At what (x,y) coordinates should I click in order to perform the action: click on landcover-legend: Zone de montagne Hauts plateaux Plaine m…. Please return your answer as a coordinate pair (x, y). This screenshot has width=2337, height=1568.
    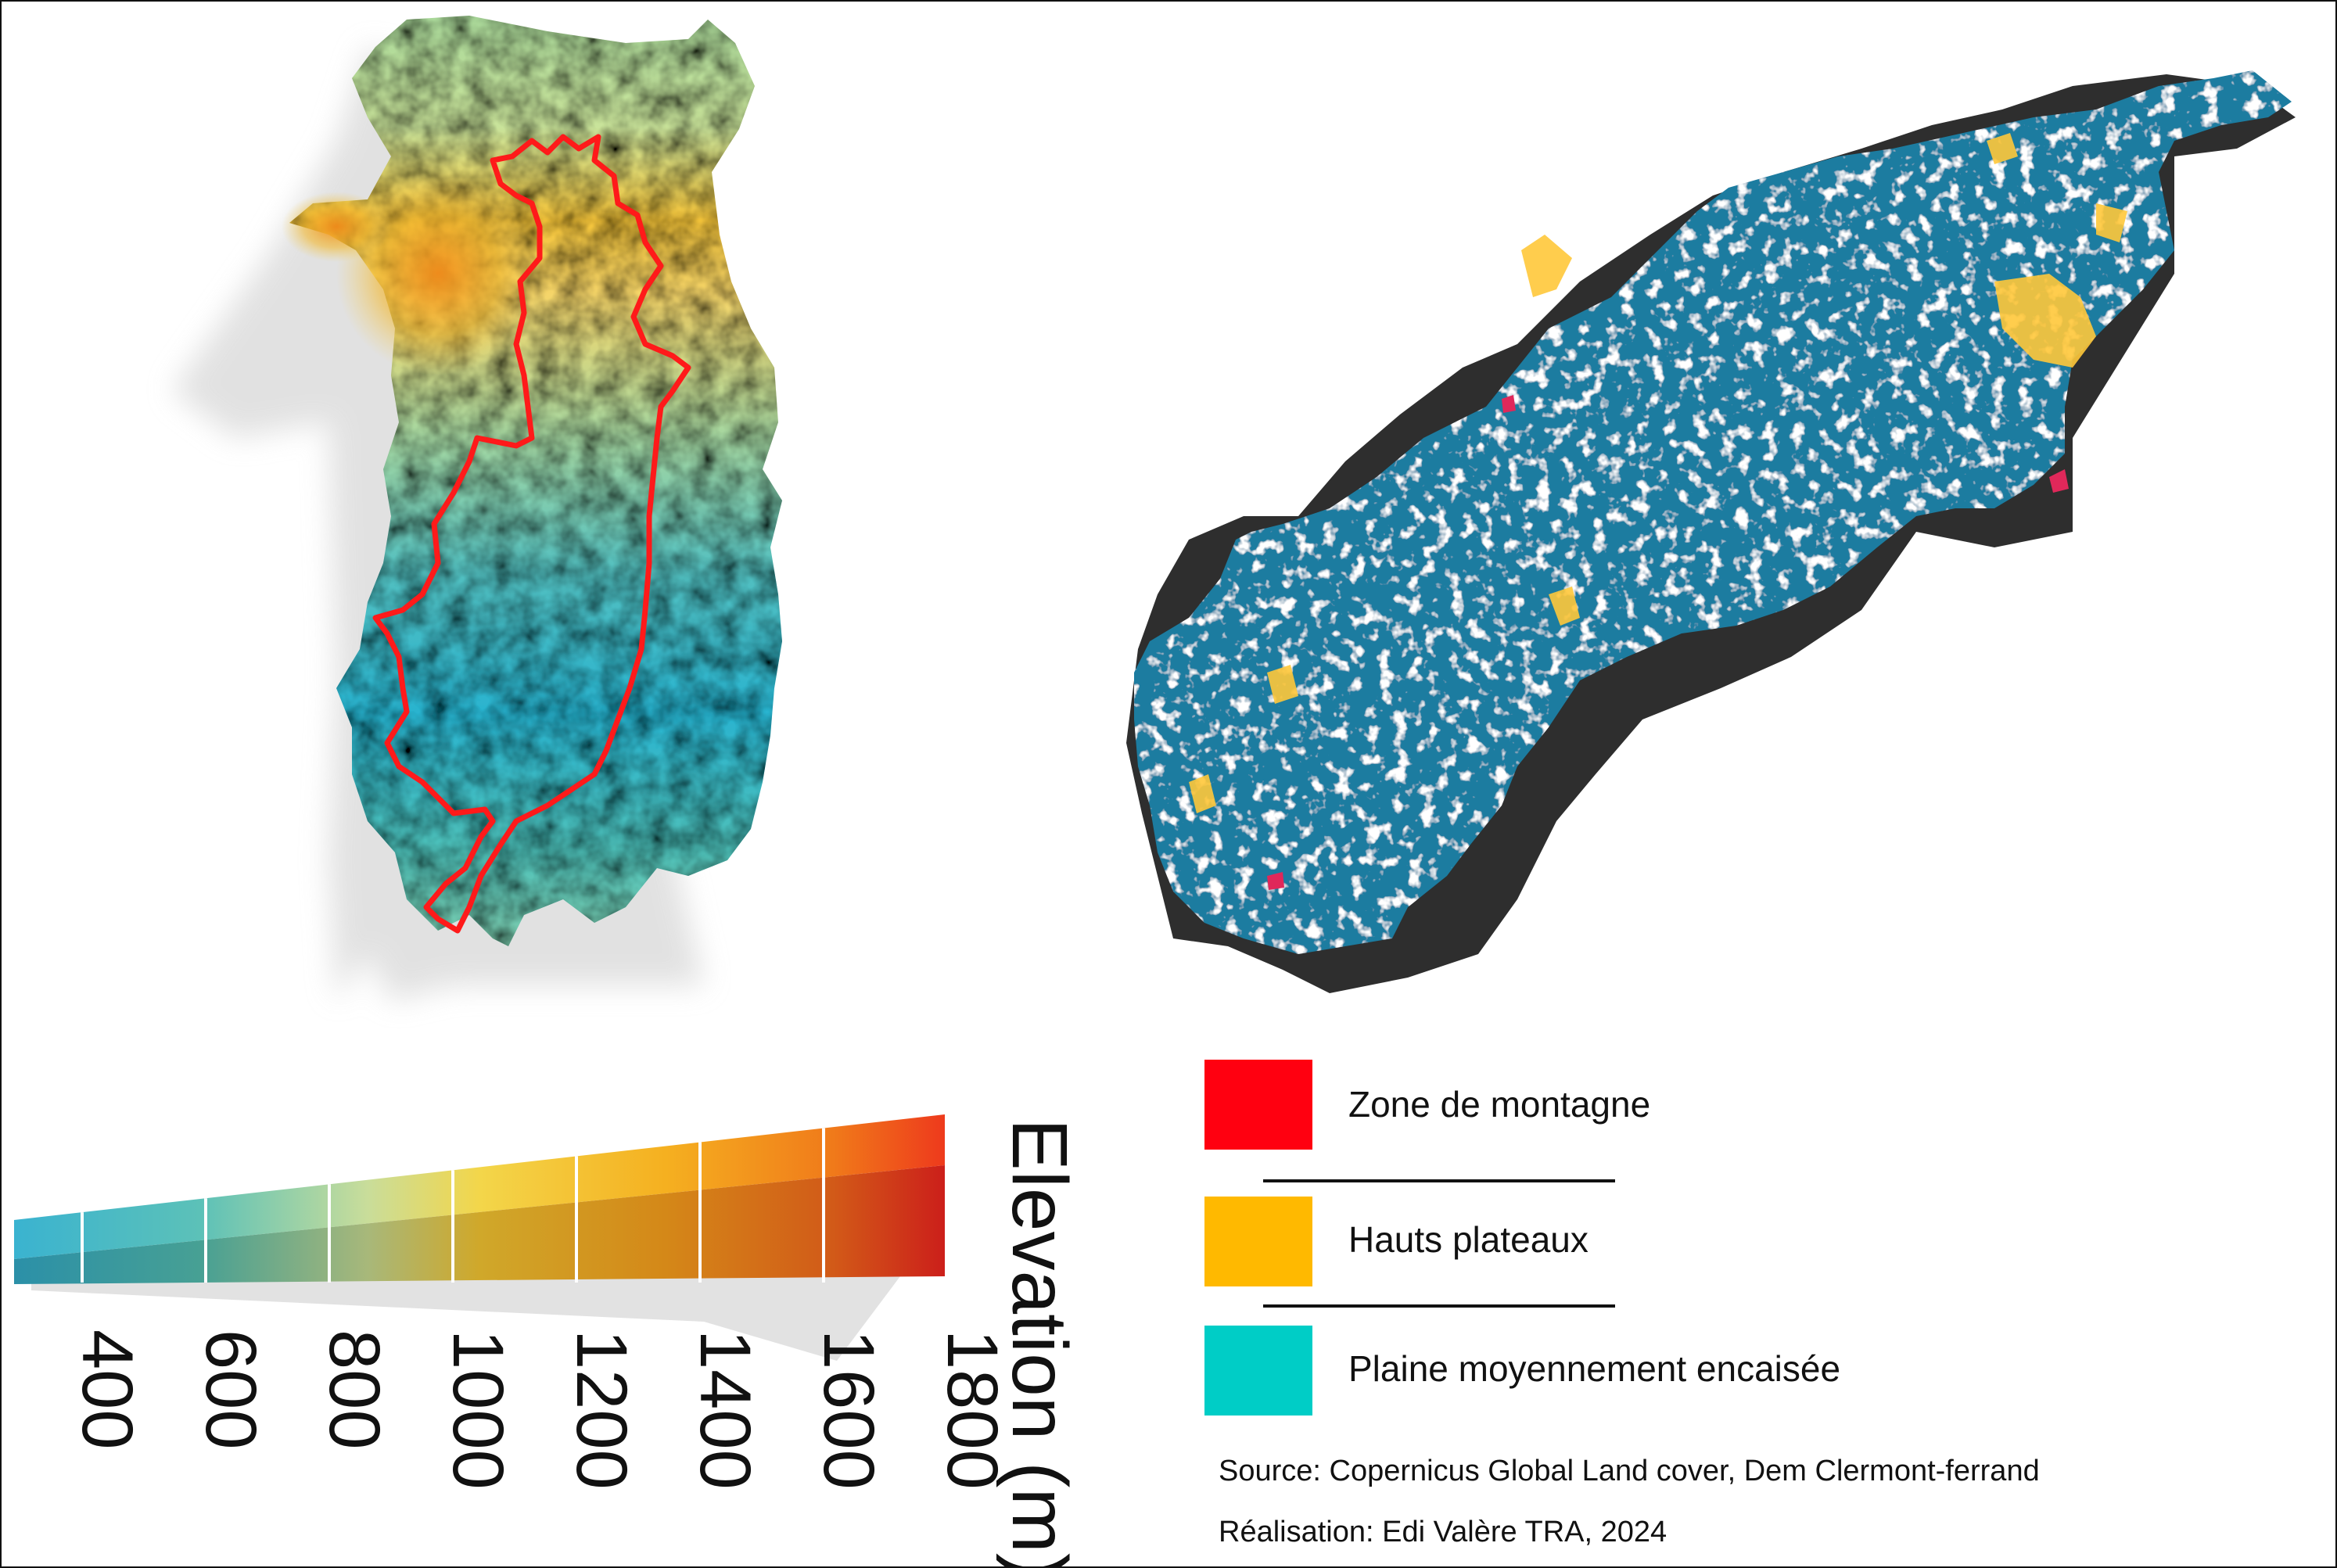
    Looking at the image, I should click on (1642, 1263).